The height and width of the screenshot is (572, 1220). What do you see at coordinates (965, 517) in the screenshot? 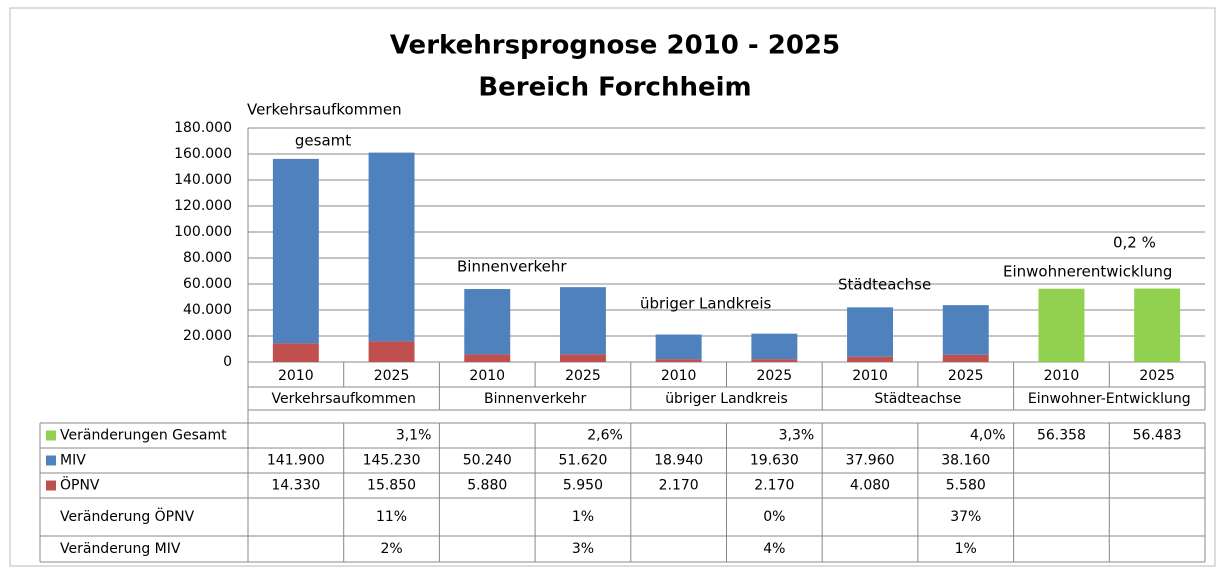
I see `row-value: 37%` at bounding box center [965, 517].